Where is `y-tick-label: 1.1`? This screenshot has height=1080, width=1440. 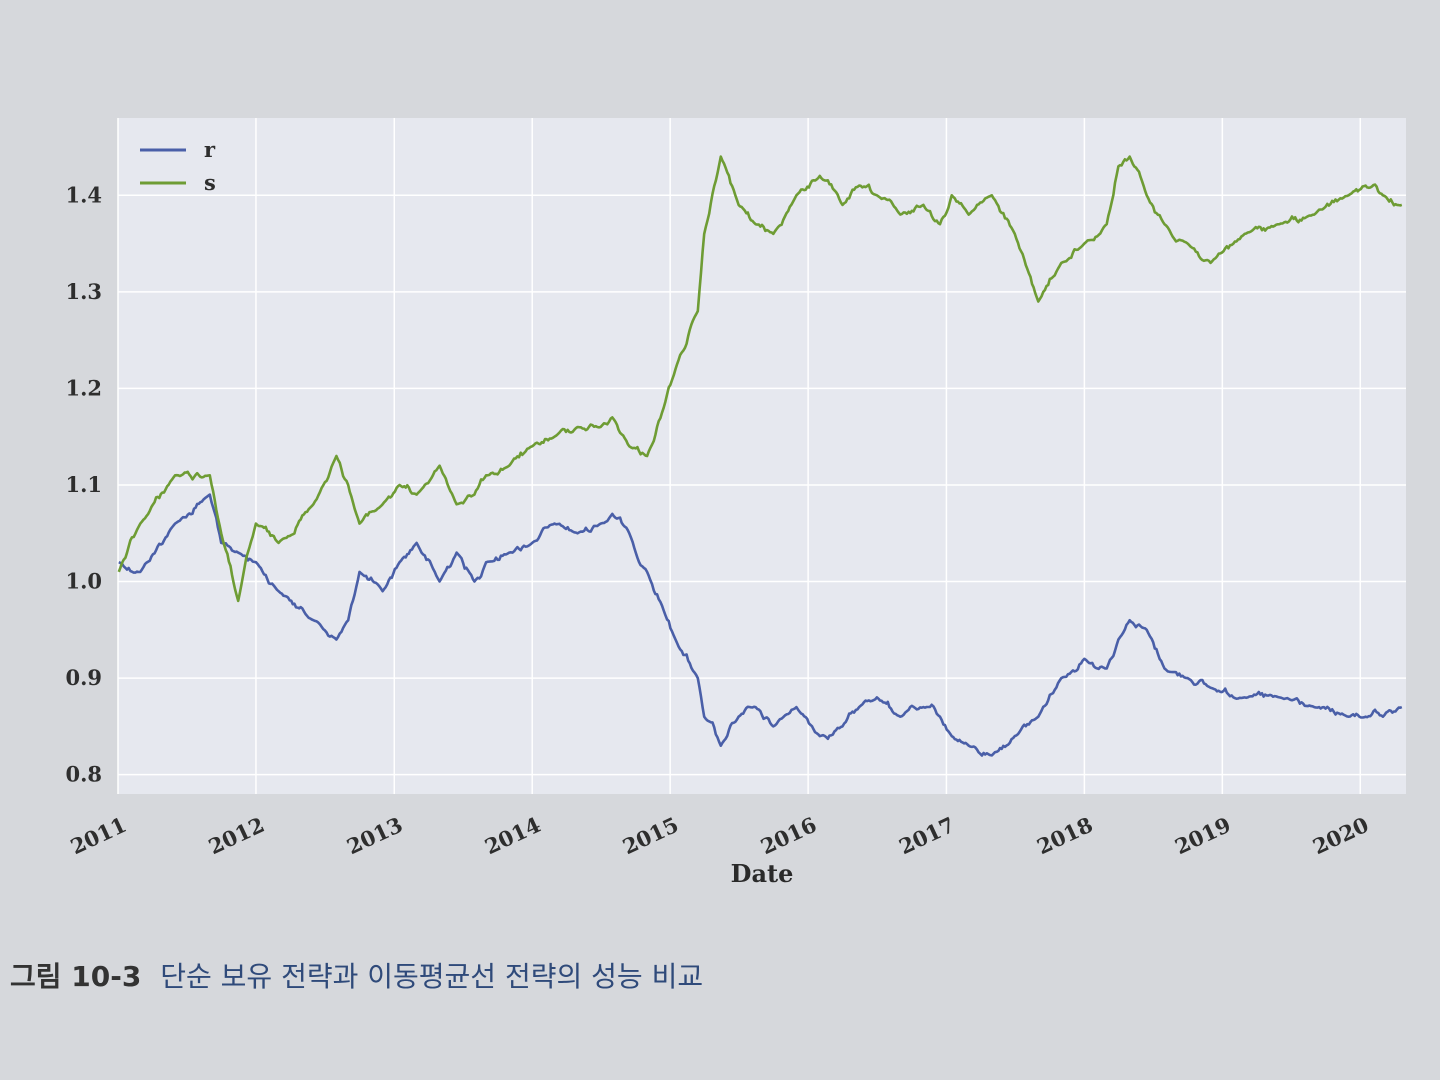 y-tick-label: 1.1 is located at coordinates (83, 484).